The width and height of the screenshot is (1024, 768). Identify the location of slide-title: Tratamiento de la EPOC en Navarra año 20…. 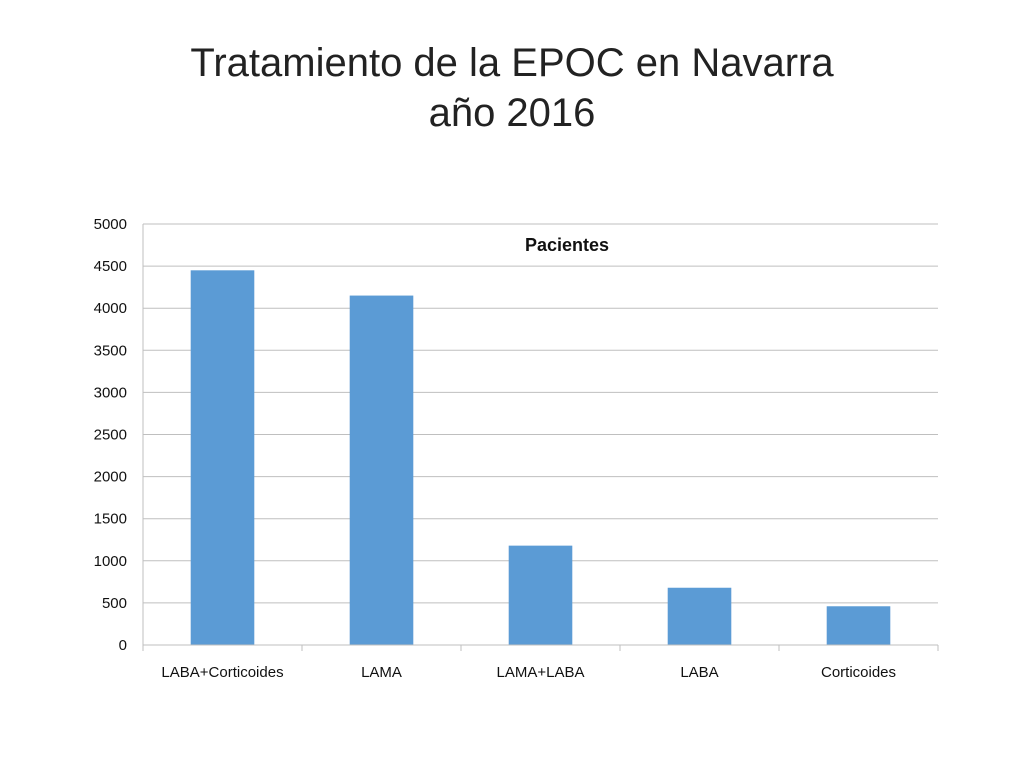
(512, 88).